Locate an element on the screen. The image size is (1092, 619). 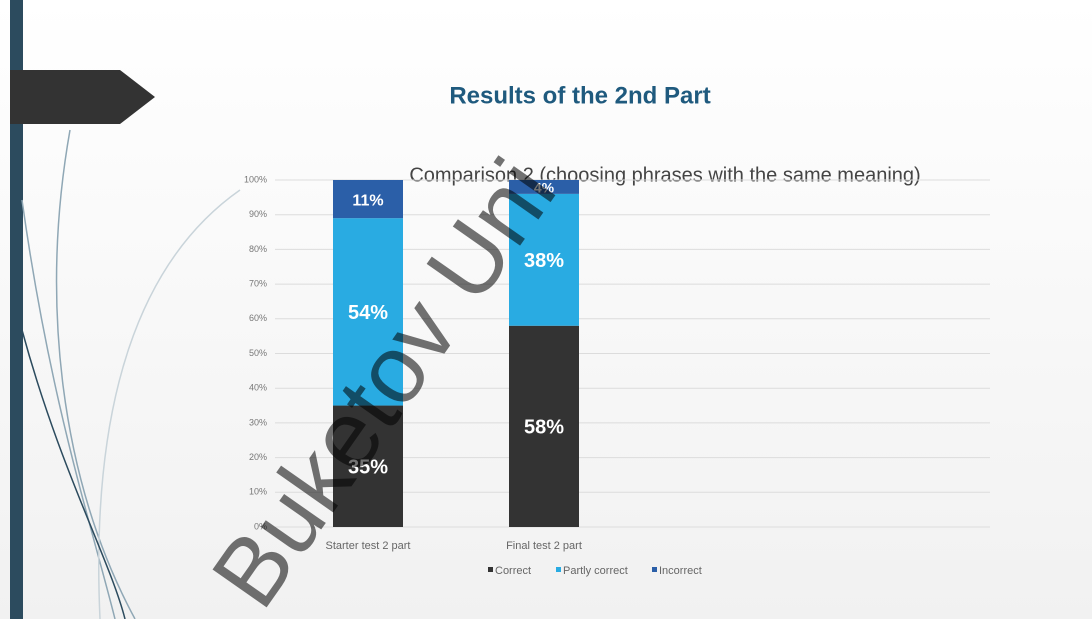
legend-label: Partly correct is located at coordinates (595, 571).